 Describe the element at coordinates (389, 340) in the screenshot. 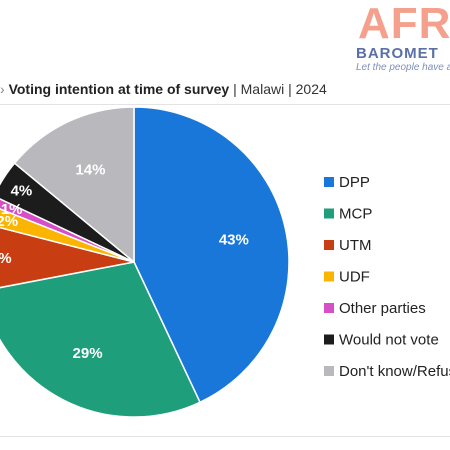

I see `legend-label-would-not-vote: Would not vote` at that location.